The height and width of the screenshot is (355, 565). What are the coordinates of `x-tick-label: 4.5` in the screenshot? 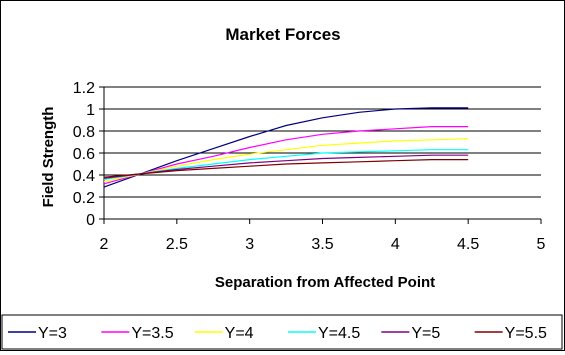 It's located at (468, 244).